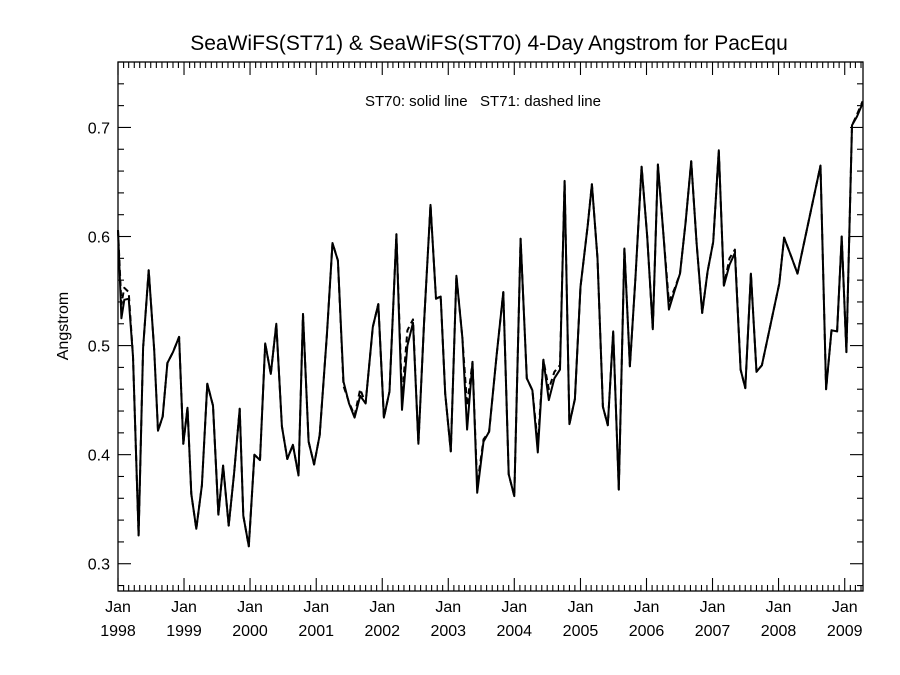 The height and width of the screenshot is (675, 900). Describe the element at coordinates (99, 456) in the screenshot. I see `y-tick-label: 0.4` at that location.